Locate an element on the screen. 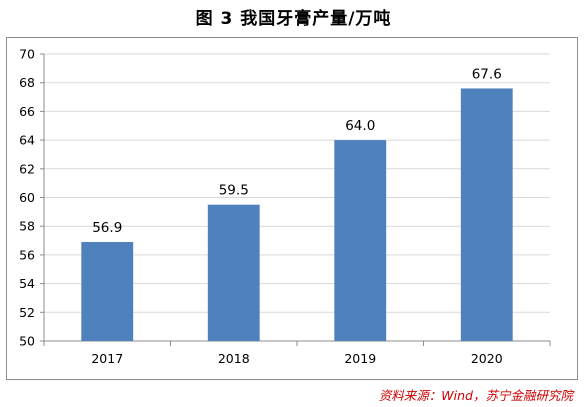  x-tick-label: 2019 is located at coordinates (360, 358).